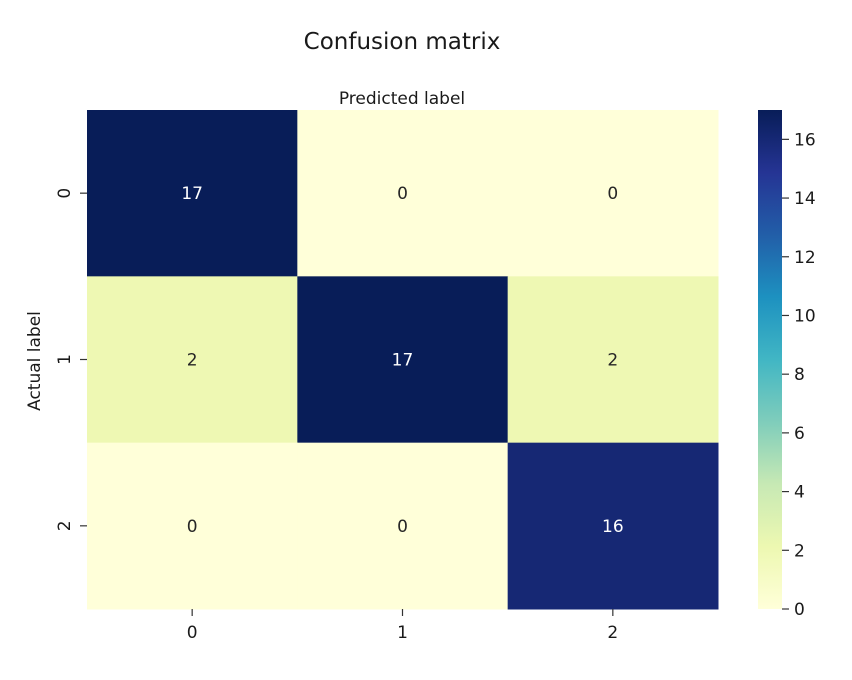 The image size is (852, 680). I want to click on y-tick-label-0: 0, so click(65, 193).